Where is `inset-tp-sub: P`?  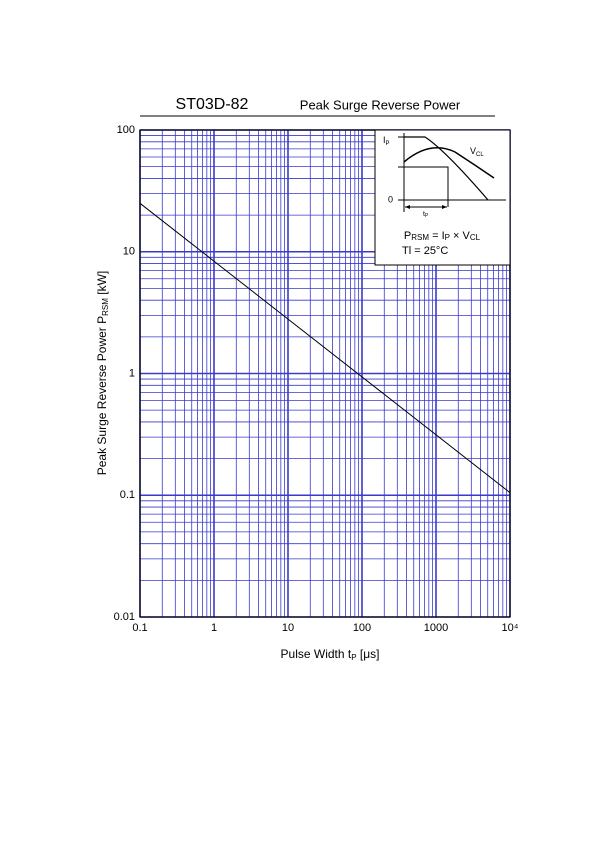 inset-tp-sub: P is located at coordinates (427, 216).